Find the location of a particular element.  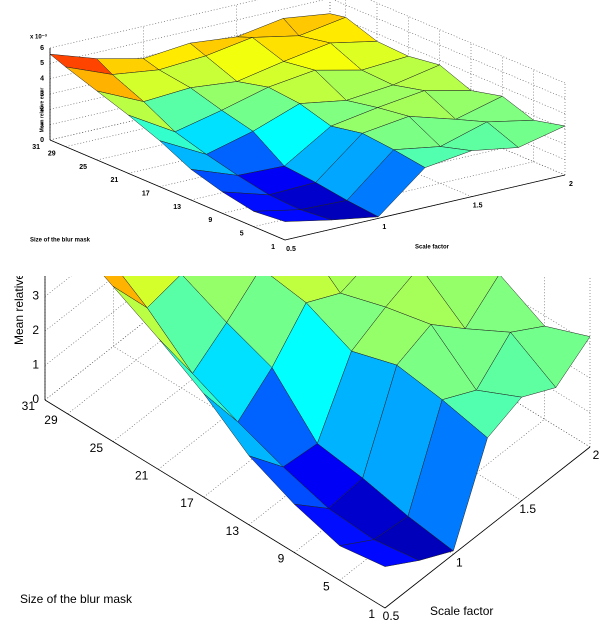

z-tick-label: 5 is located at coordinates (42, 63).